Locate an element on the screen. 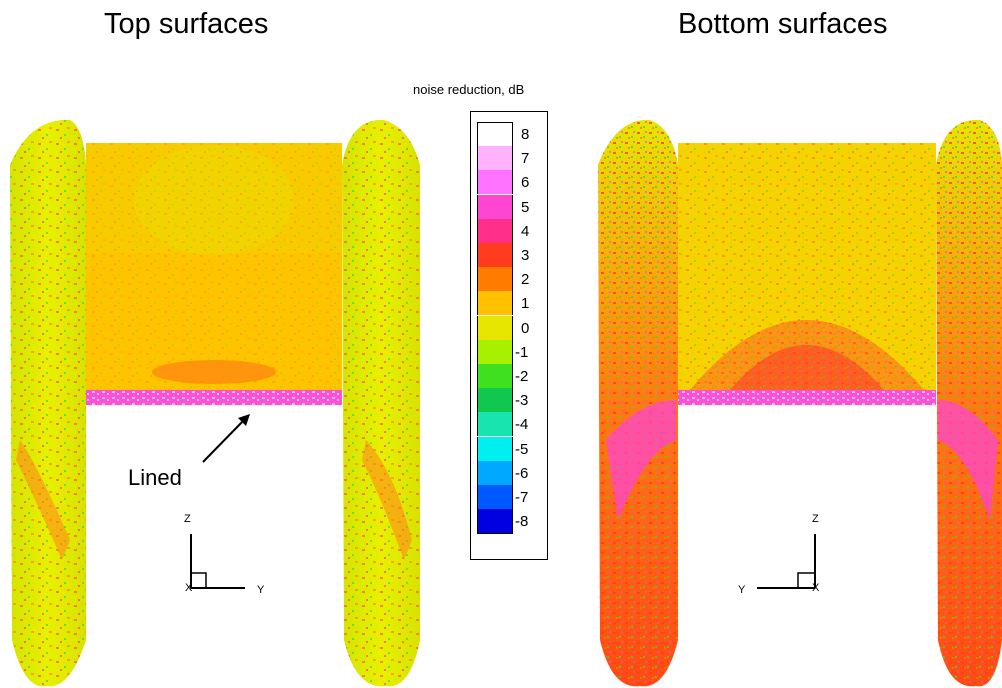  left-axis-x-label: X is located at coordinates (189, 588).